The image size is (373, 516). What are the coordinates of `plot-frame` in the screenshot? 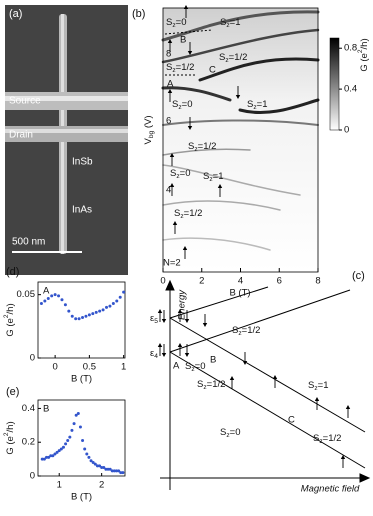 It's located at (81, 320).